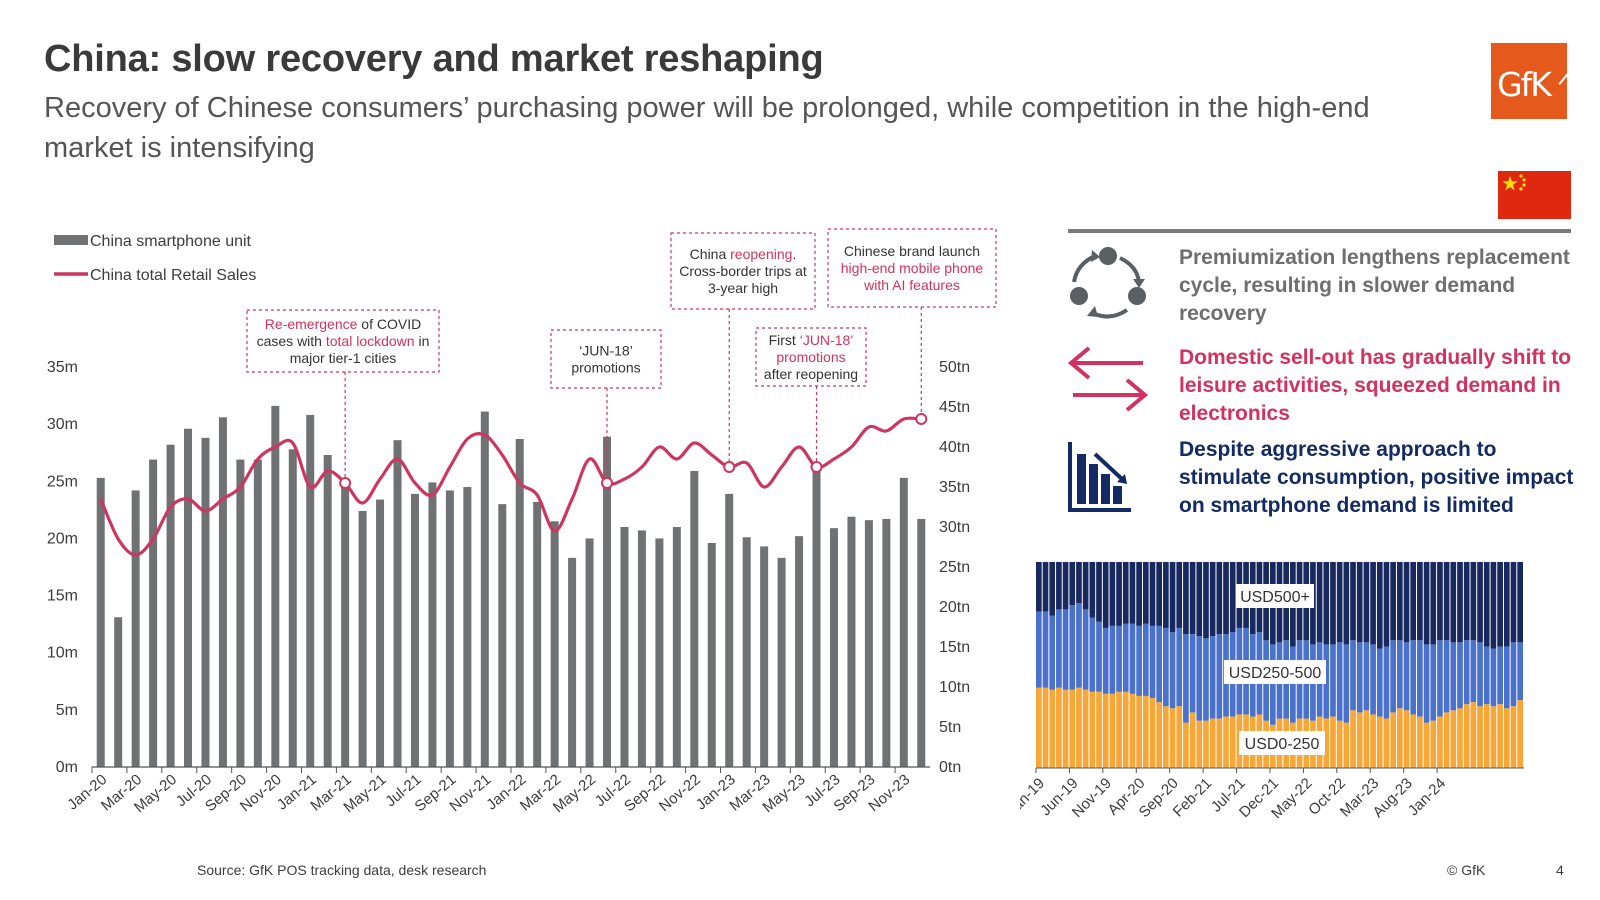 Image resolution: width=1600 pixels, height=900 pixels. Describe the element at coordinates (1560, 870) in the screenshot. I see `page-number: 4` at that location.